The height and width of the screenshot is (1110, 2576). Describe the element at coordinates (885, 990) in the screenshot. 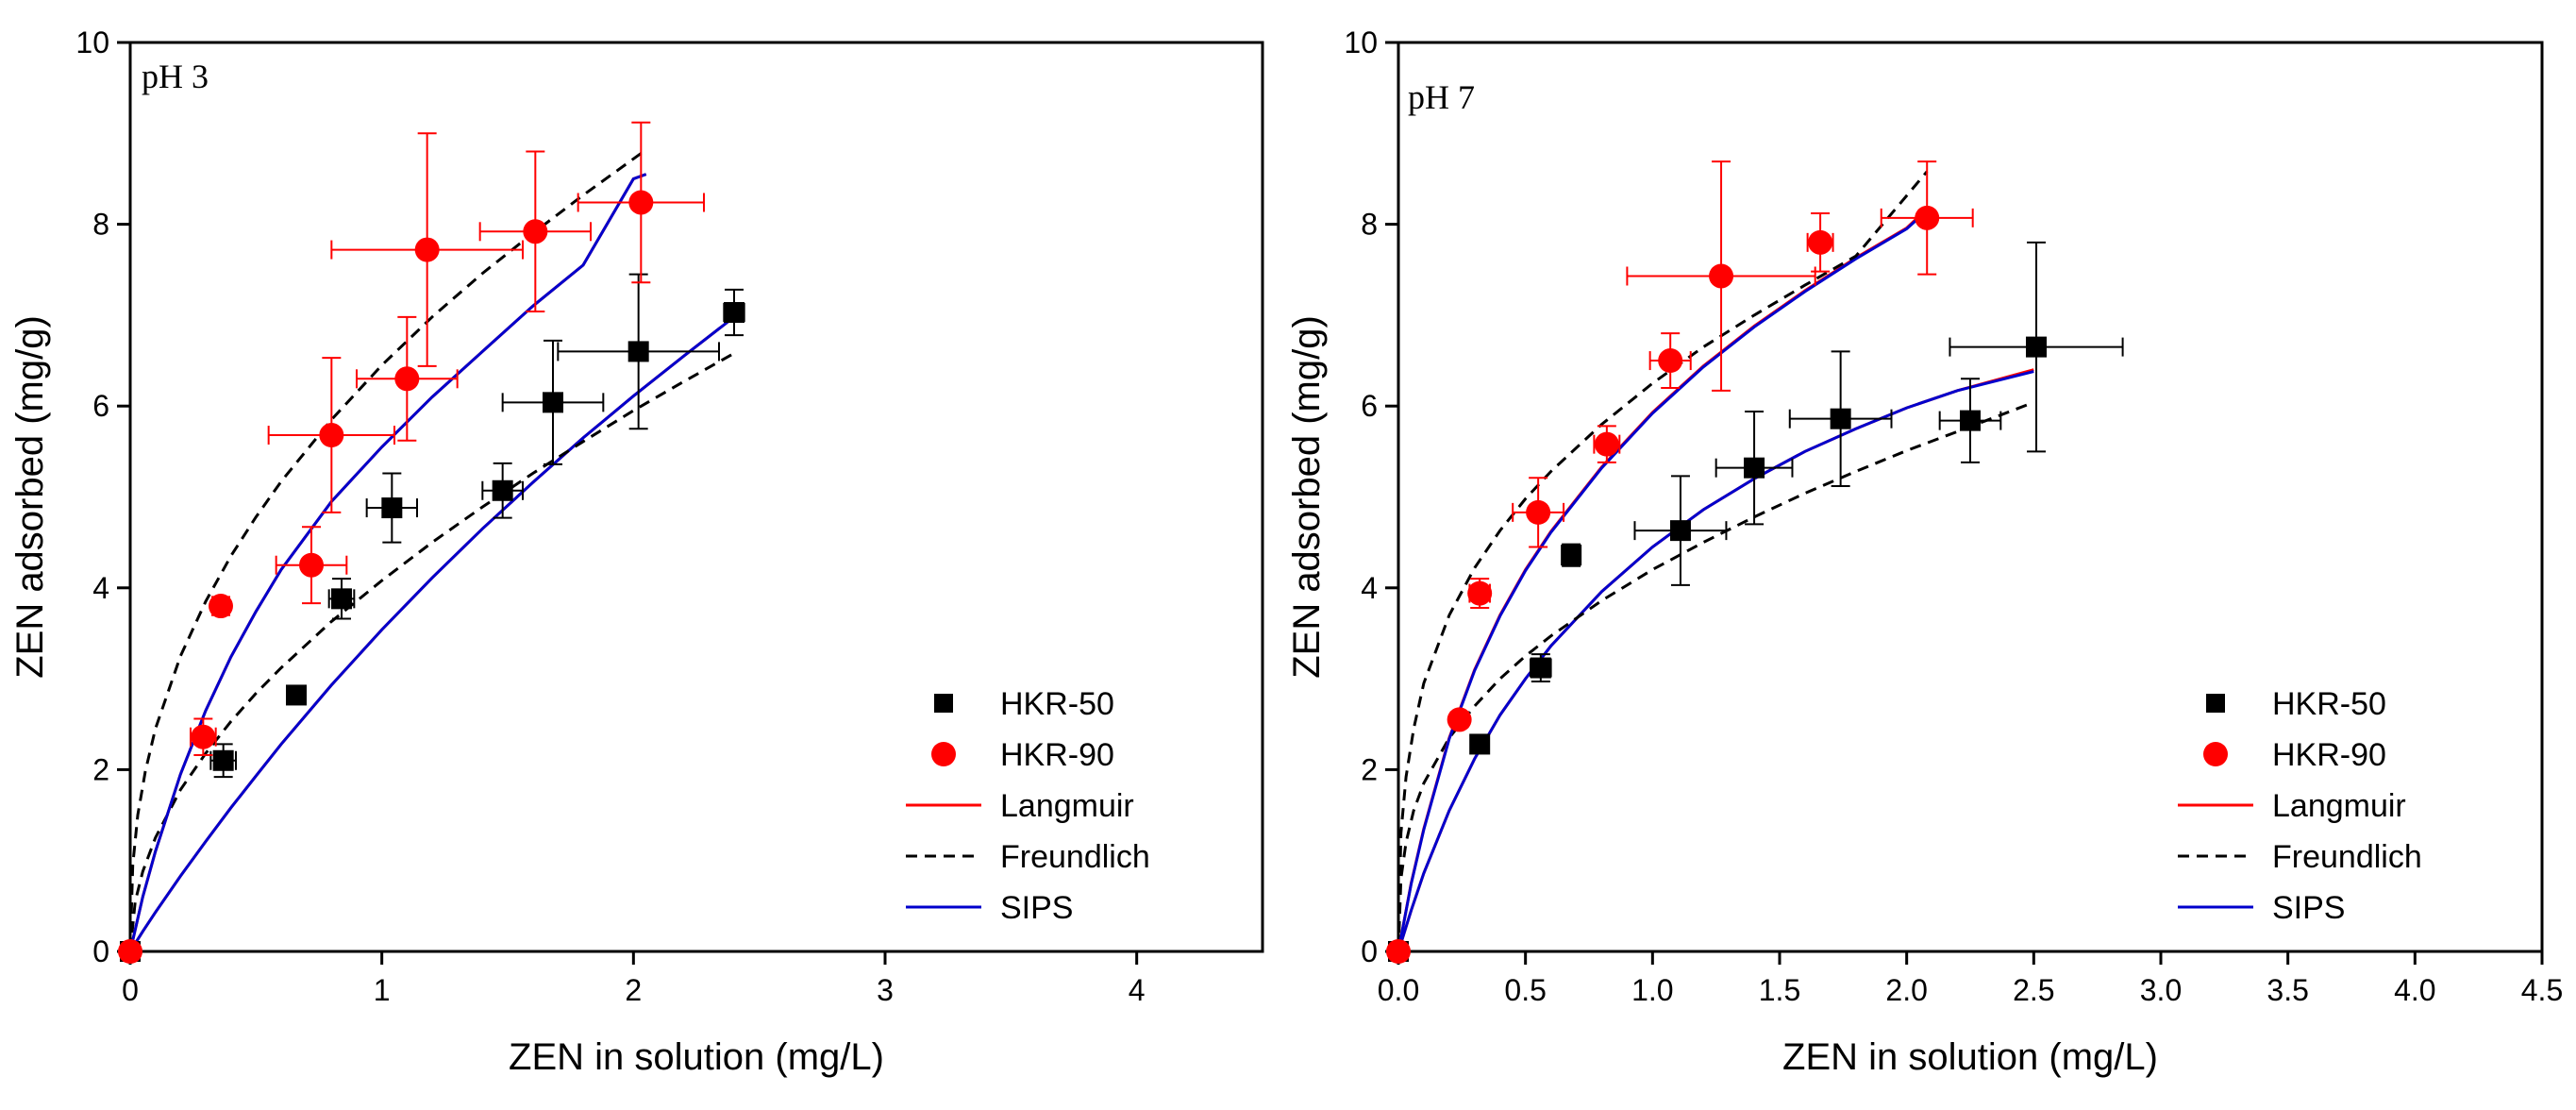

I see `x-tick-label: 3` at that location.